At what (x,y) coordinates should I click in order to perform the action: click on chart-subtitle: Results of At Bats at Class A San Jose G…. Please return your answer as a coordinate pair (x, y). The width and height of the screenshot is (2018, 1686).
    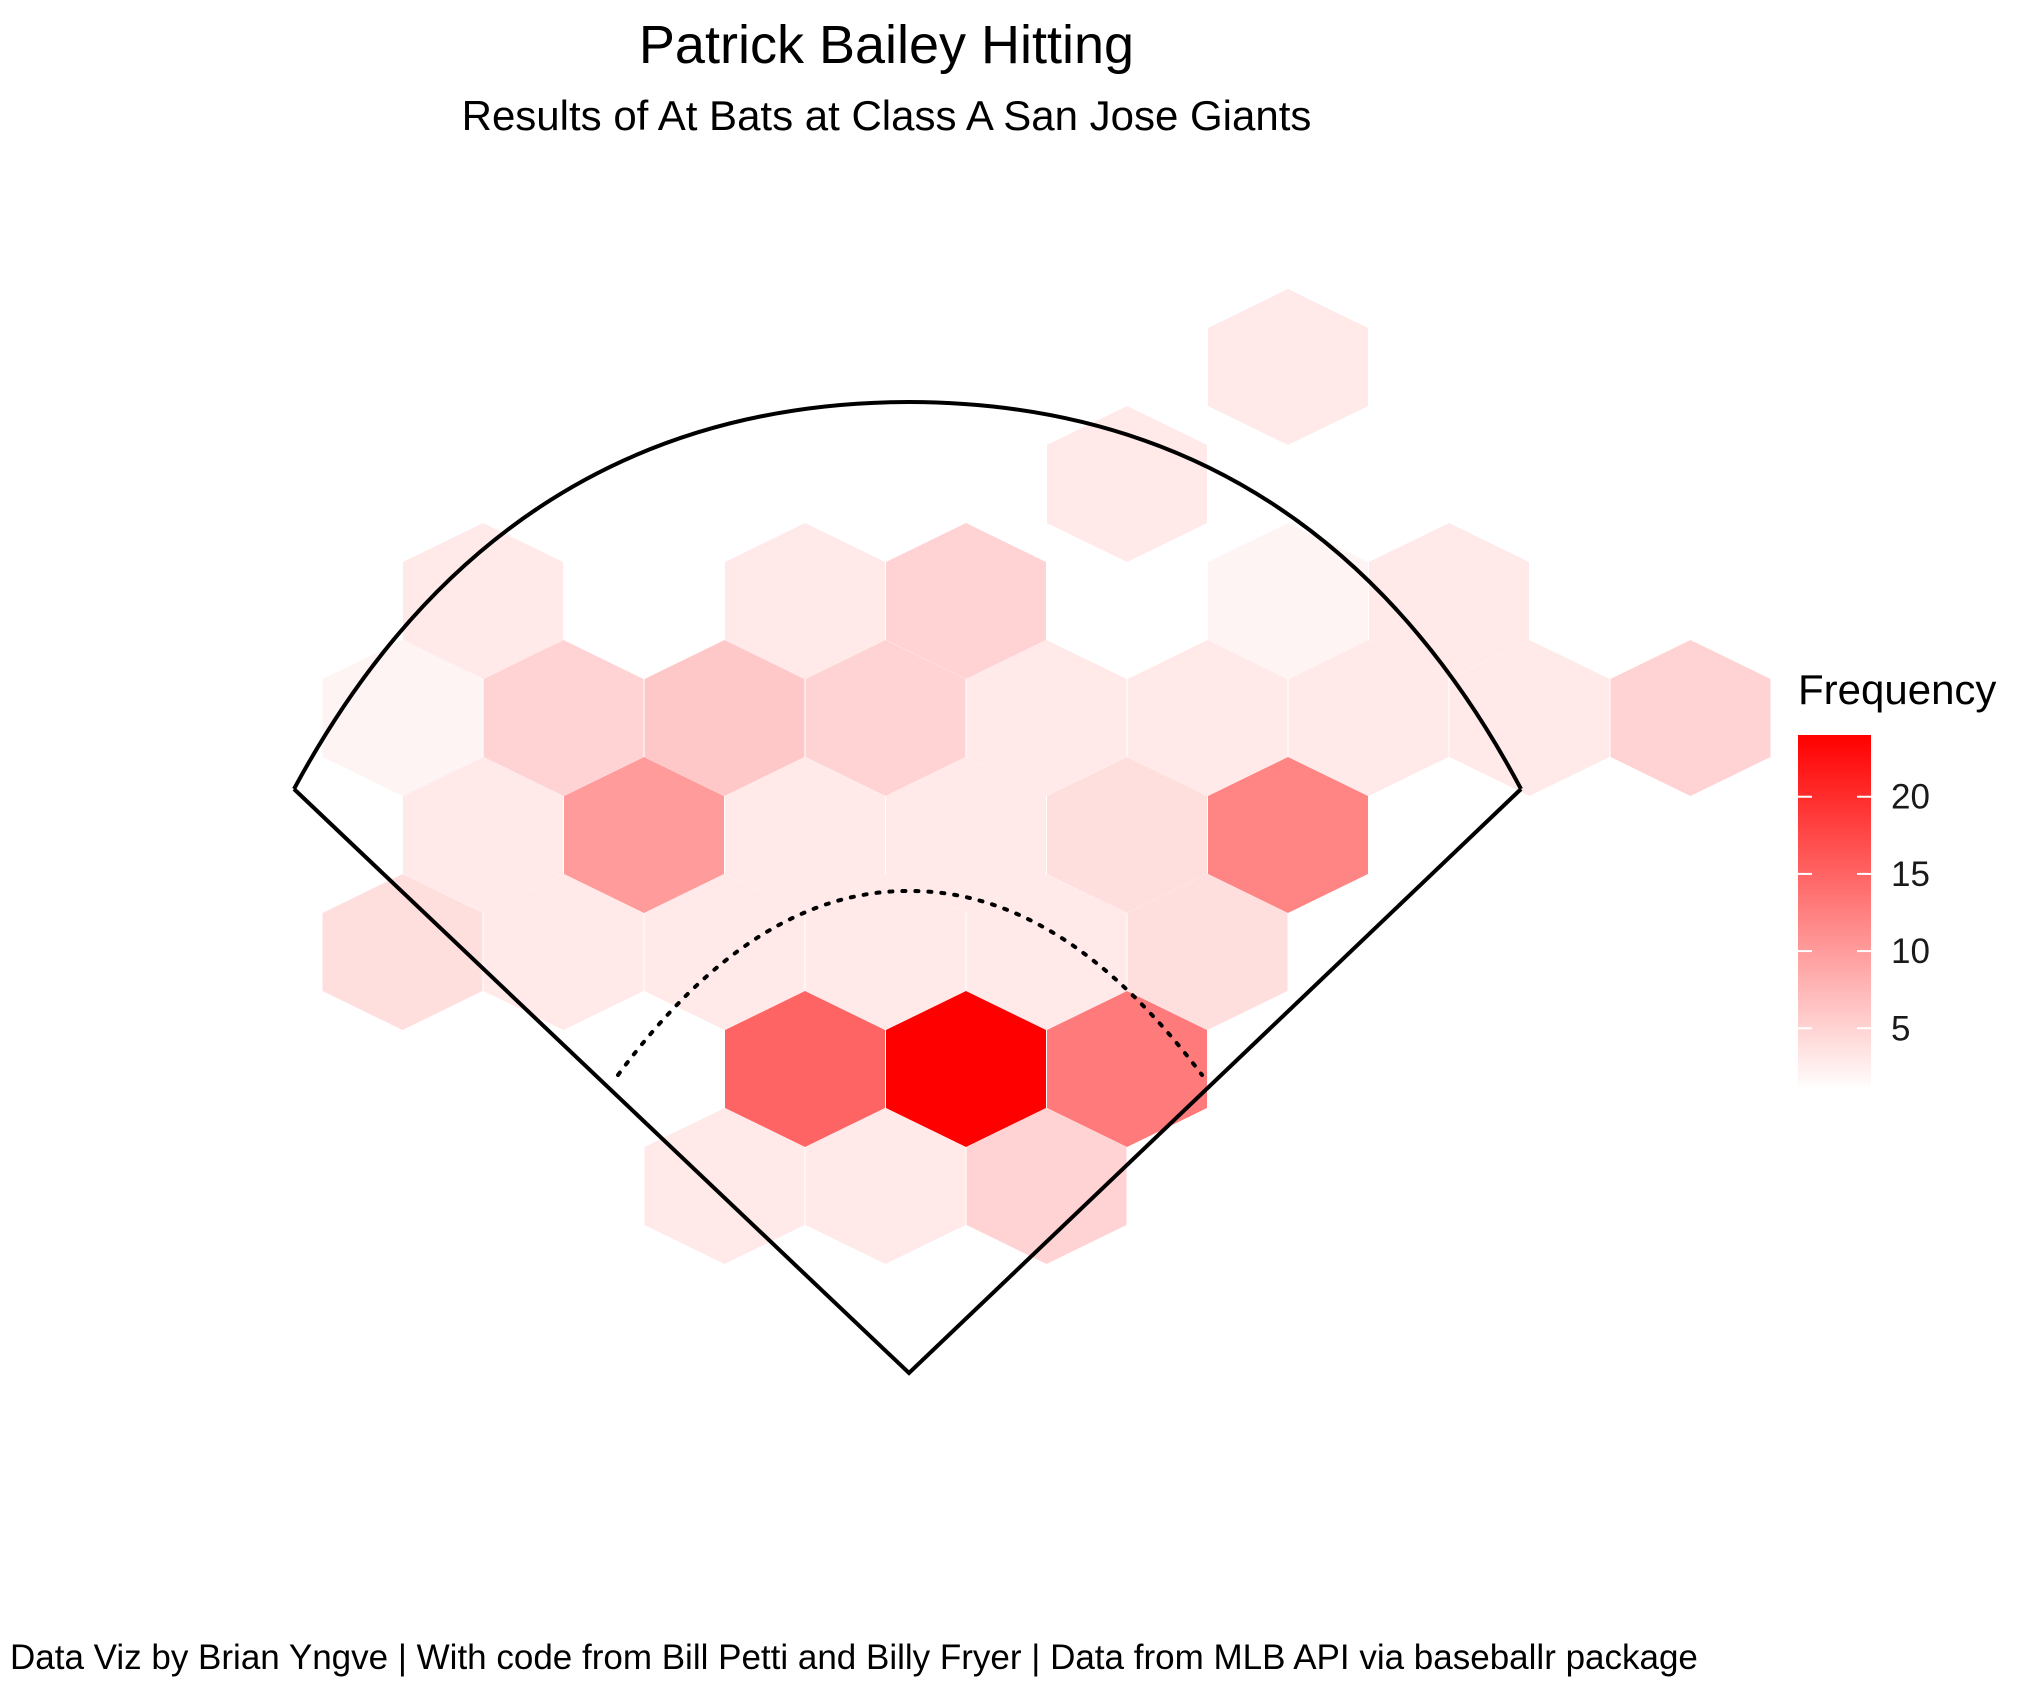
    Looking at the image, I should click on (886, 115).